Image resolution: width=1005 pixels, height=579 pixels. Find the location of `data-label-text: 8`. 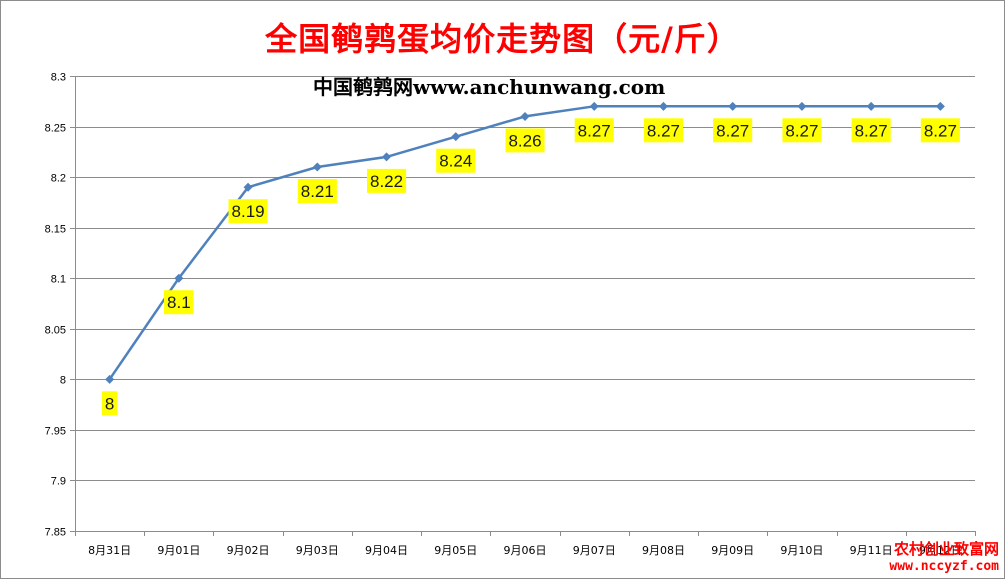

data-label-text: 8 is located at coordinates (109, 403).